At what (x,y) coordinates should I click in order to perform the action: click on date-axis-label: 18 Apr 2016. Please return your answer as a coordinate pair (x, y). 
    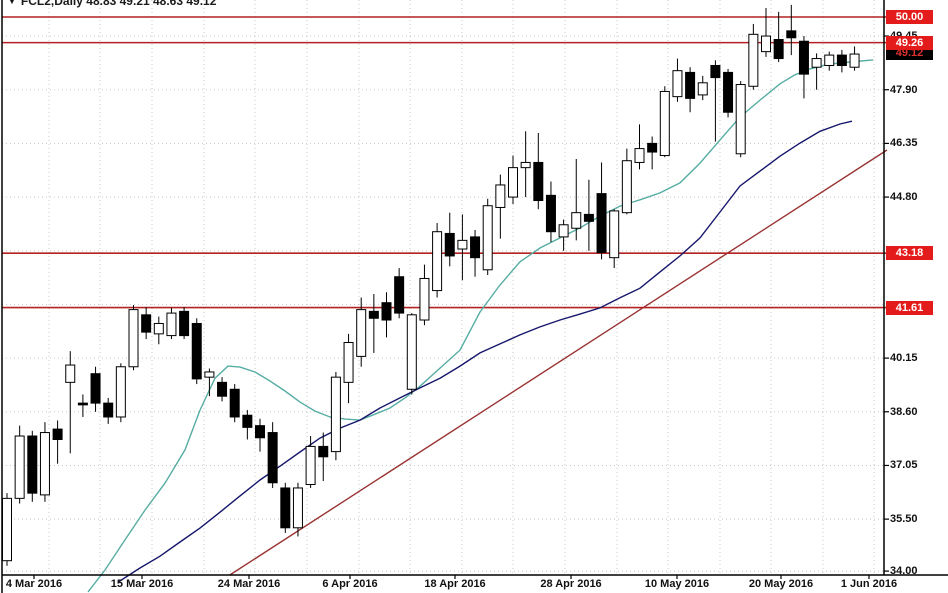
    Looking at the image, I should click on (455, 584).